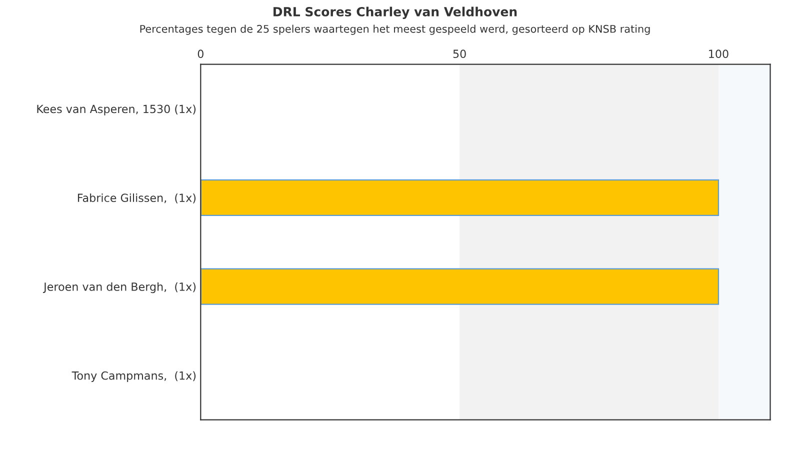 This screenshot has width=790, height=450. What do you see at coordinates (134, 376) in the screenshot?
I see `y-tick-label: Tony Campmans, (1x)` at bounding box center [134, 376].